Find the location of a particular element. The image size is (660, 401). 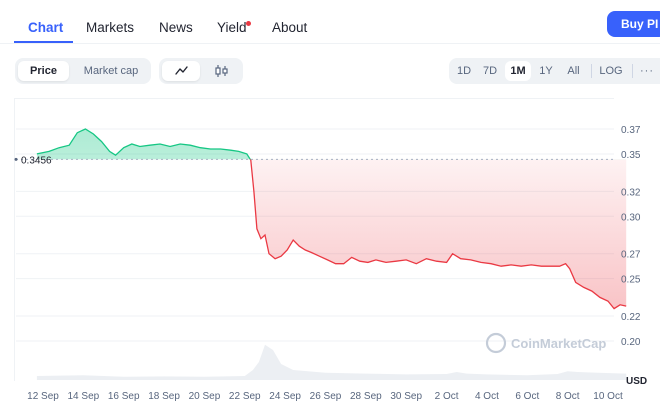

buy-button: Buy PI is located at coordinates (633, 24).